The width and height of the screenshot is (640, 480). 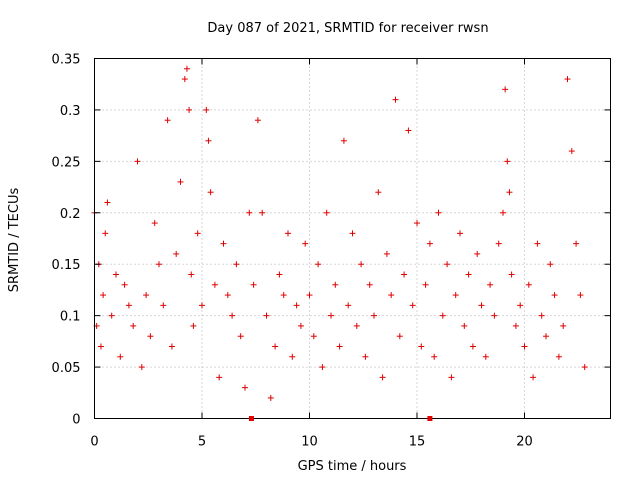 I want to click on y-tick-label: 0.05, so click(x=66, y=368).